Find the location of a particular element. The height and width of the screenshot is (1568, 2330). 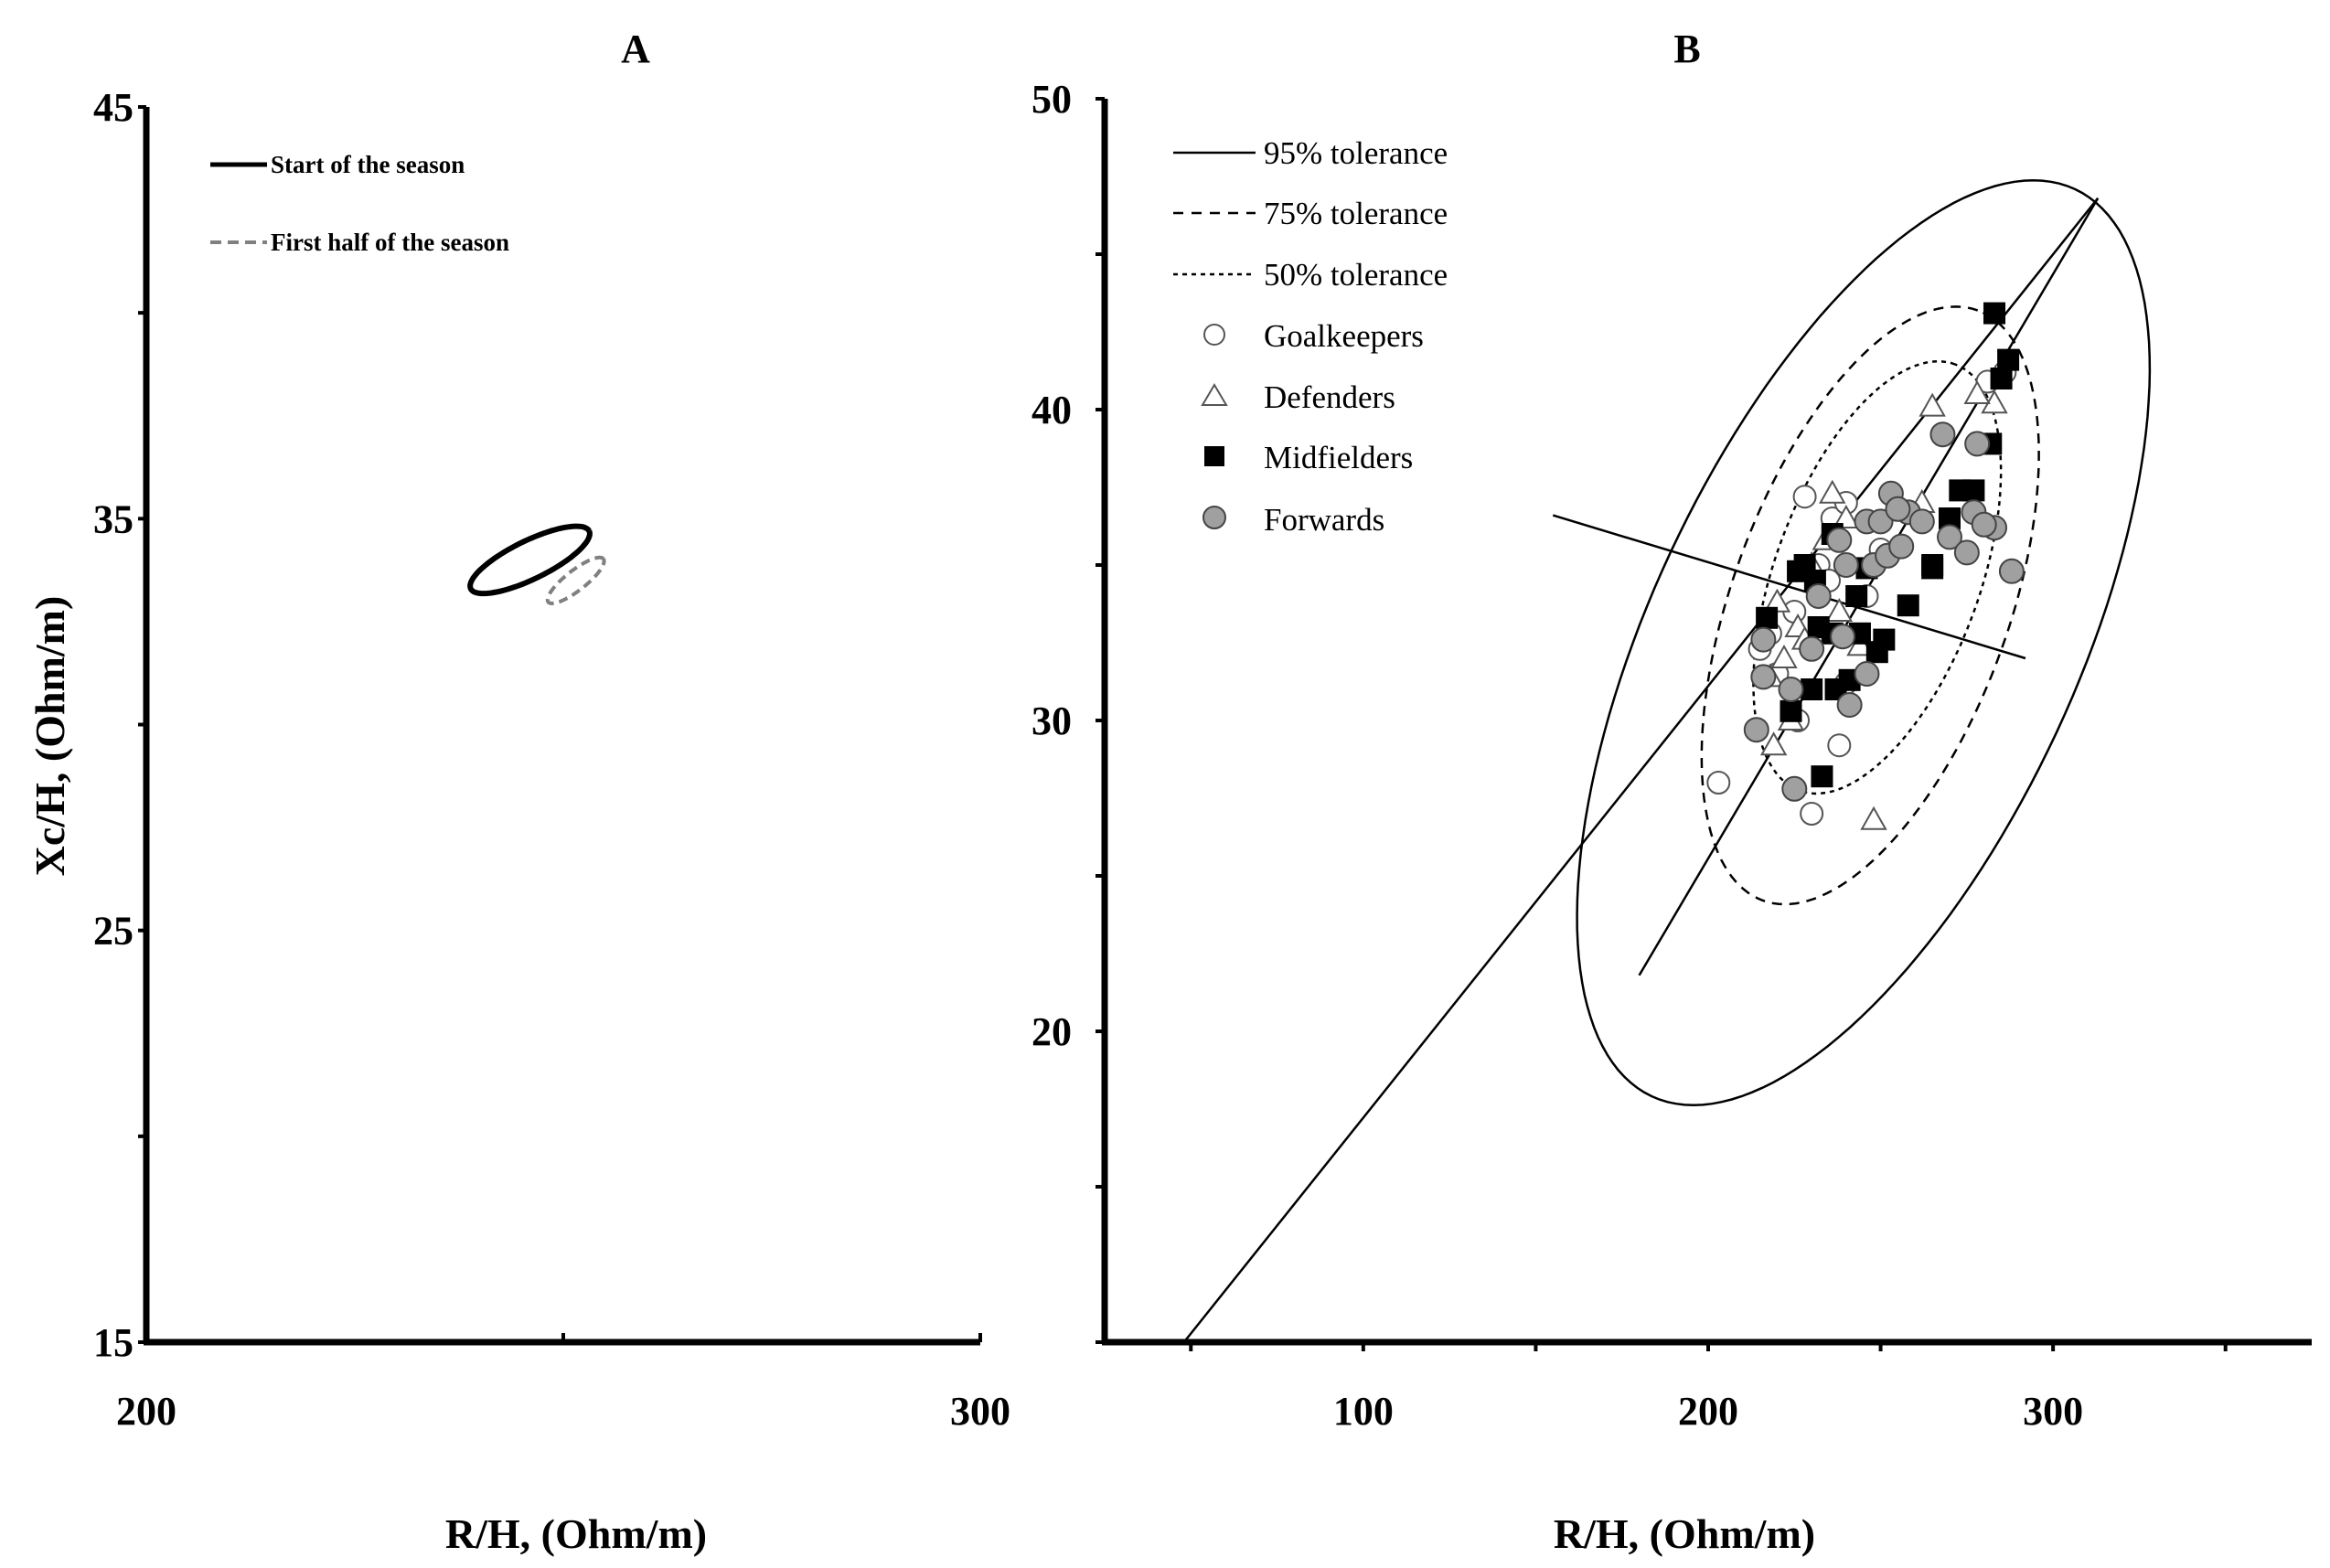

panel-b-y-tick-label: 20 is located at coordinates (1052, 1031).